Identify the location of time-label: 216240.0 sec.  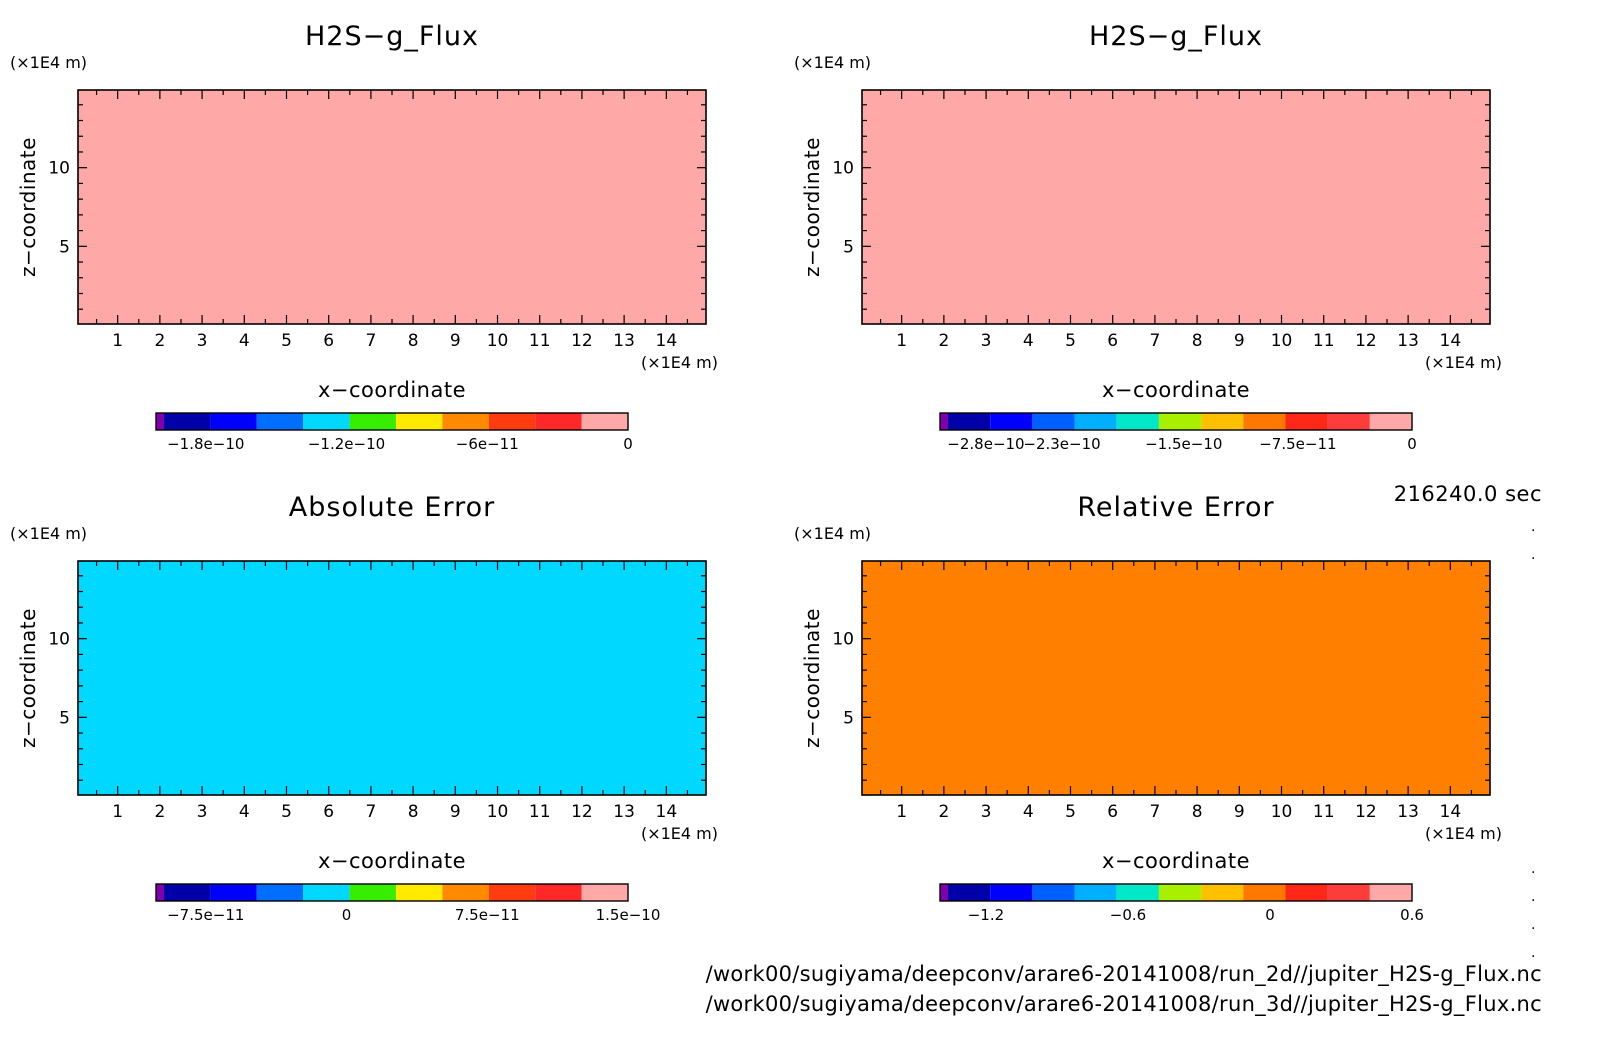
(1467, 494).